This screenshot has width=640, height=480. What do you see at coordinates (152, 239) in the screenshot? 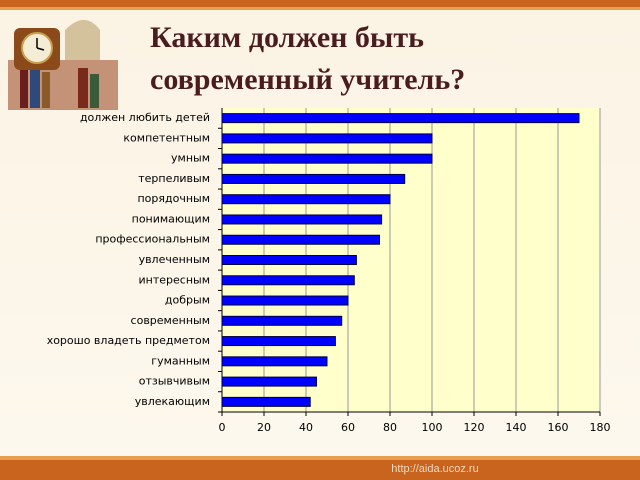
I see `y-tick-label: профессиональным` at bounding box center [152, 239].